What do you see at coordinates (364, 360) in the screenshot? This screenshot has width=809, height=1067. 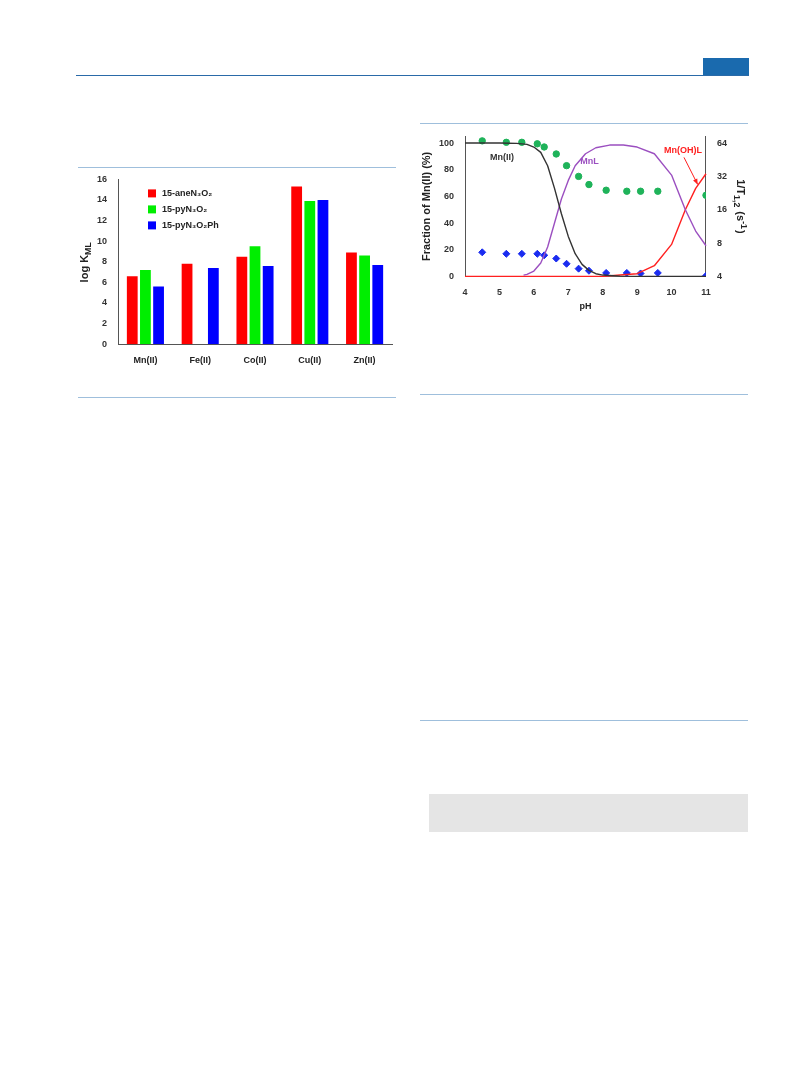 I see `x-tick-label: Zn(II)` at bounding box center [364, 360].